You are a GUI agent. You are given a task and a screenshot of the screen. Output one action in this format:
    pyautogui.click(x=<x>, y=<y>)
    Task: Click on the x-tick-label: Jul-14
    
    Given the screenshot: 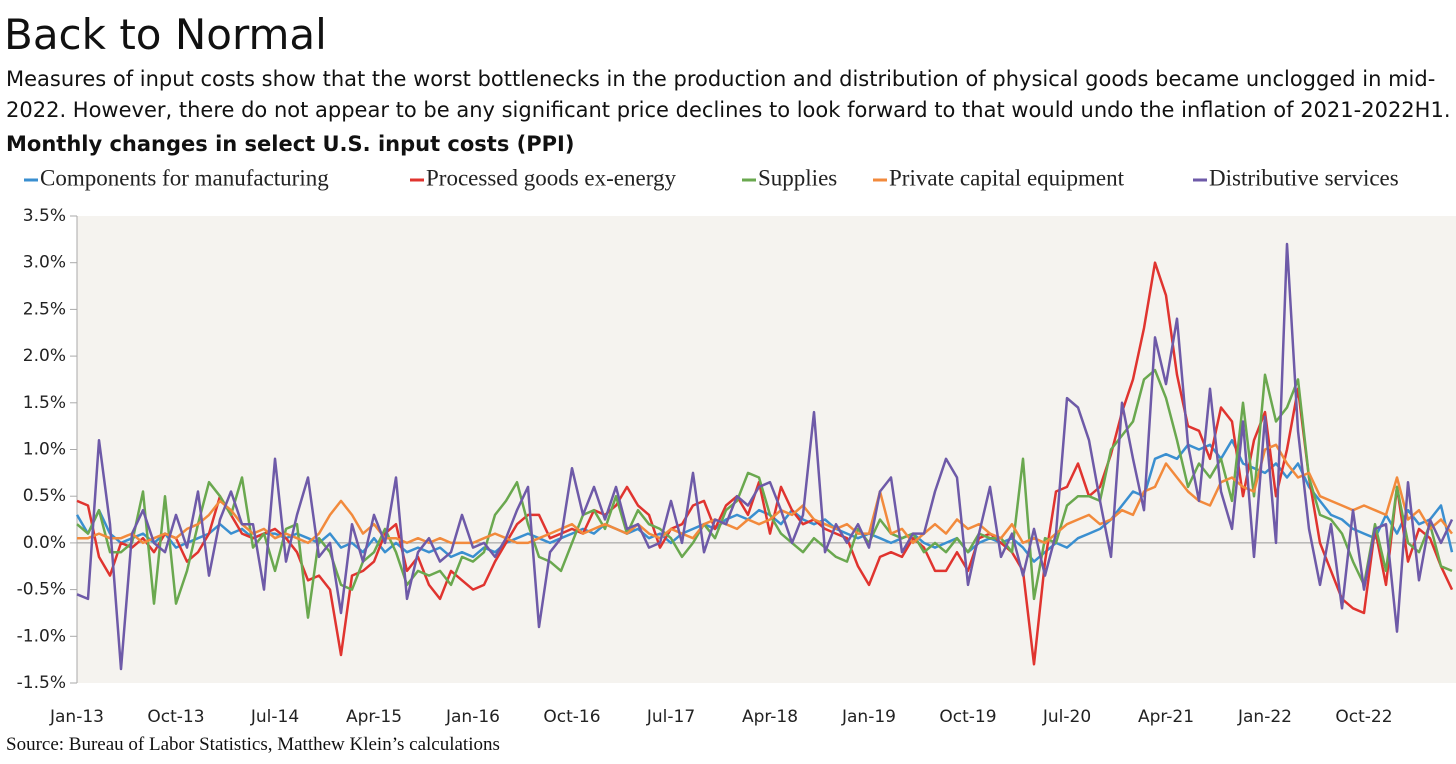 What is the action you would take?
    pyautogui.click(x=274, y=717)
    